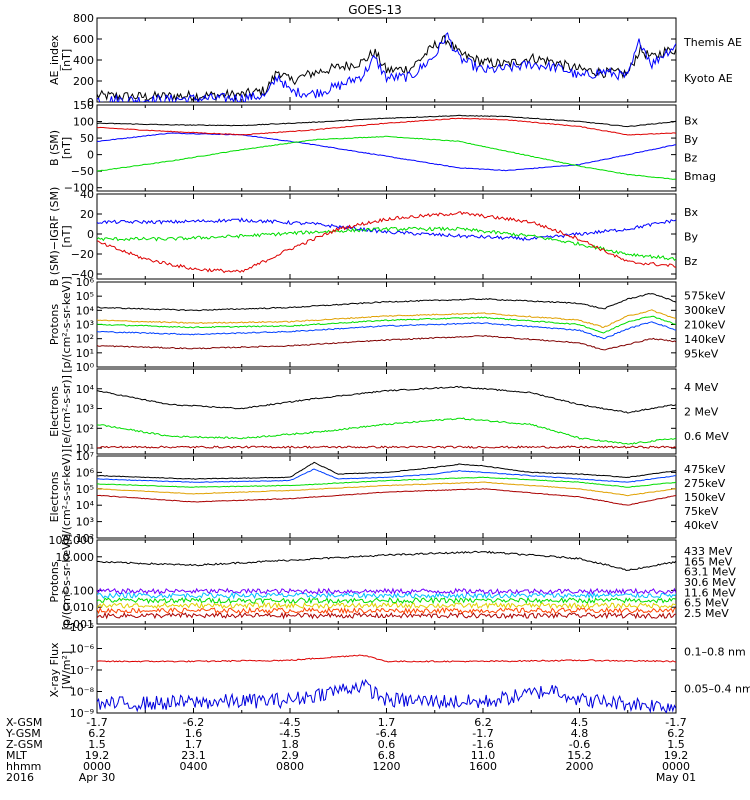 This screenshot has height=800, width=750. I want to click on x-row-value: 1.8, so click(290, 744).